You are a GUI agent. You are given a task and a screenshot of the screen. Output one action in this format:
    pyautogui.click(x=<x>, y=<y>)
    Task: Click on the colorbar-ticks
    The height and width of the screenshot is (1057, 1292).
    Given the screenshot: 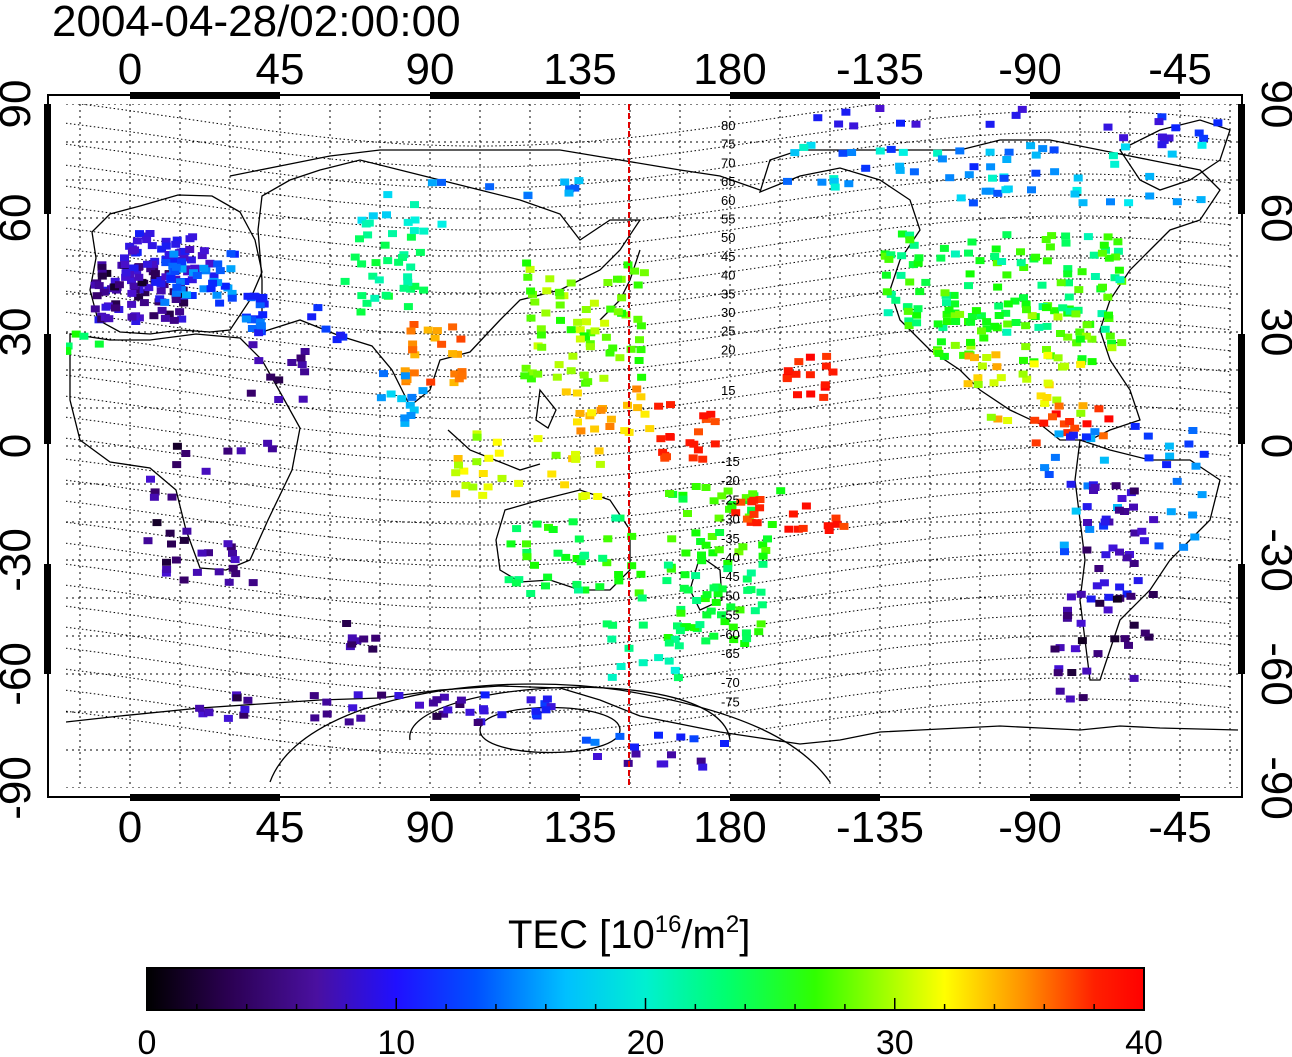 What is the action you would take?
    pyautogui.click(x=645, y=1004)
    